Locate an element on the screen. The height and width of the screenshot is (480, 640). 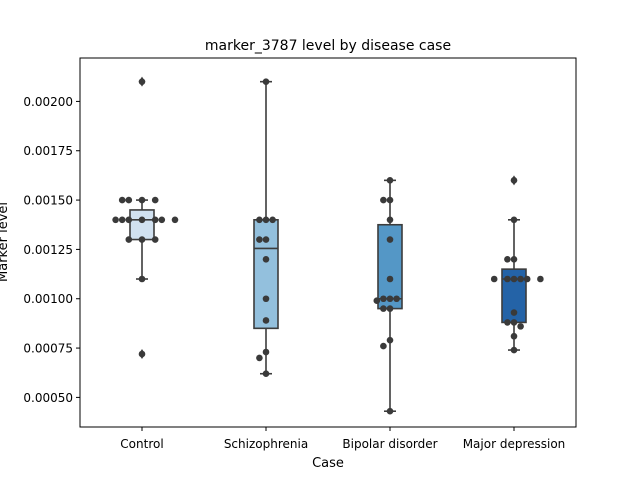
box-group is located at coordinates (142, 217).